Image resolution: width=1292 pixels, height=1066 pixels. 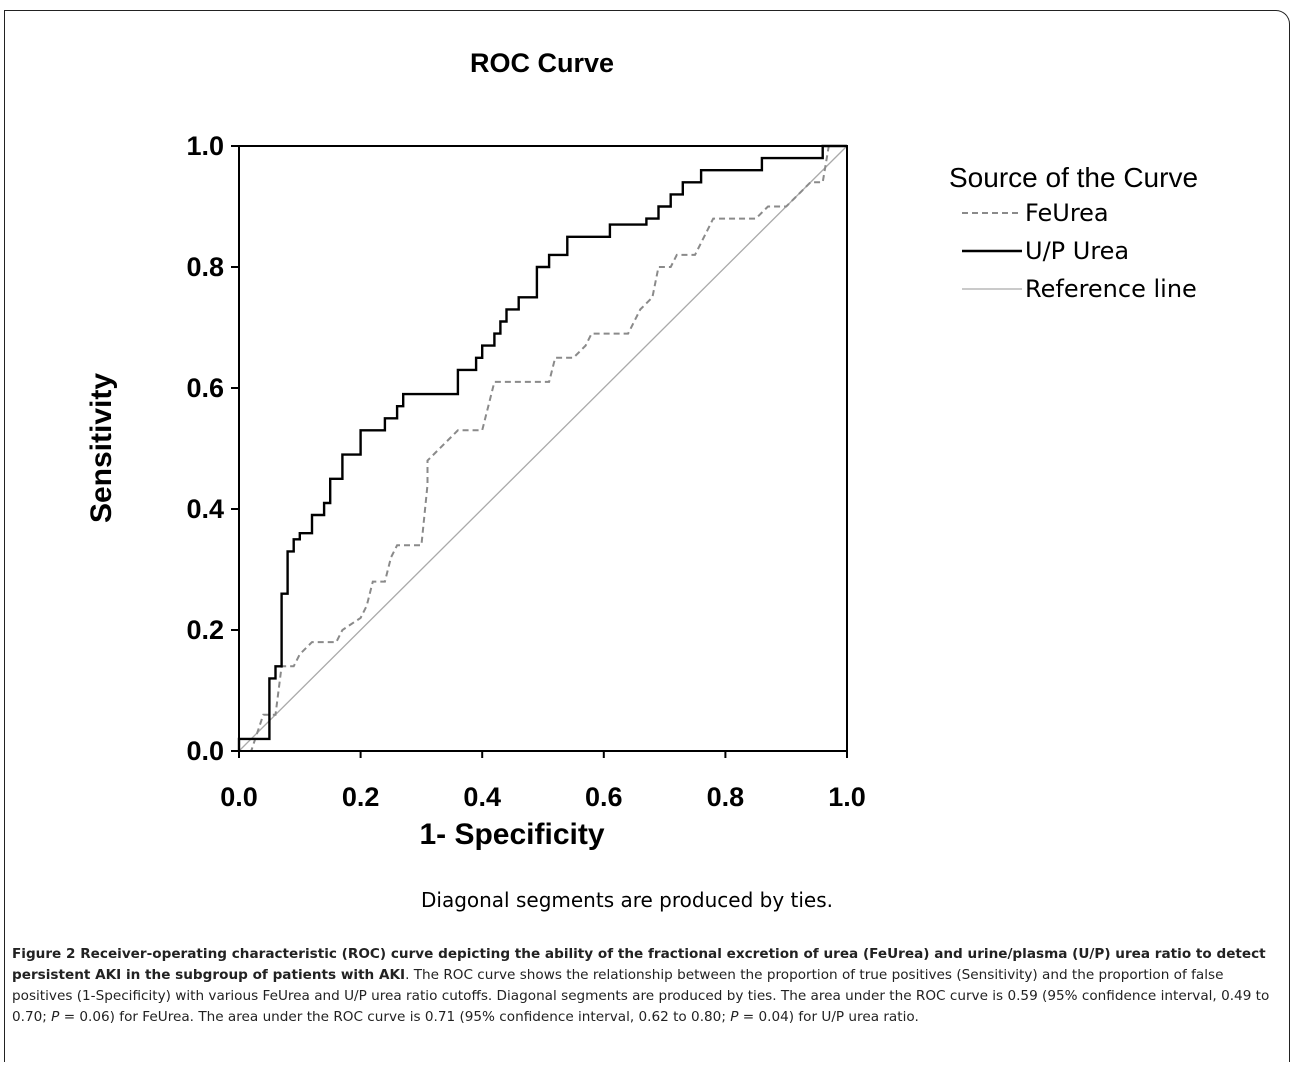 What do you see at coordinates (205, 267) in the screenshot?
I see `y-tick-label-4: 0.8` at bounding box center [205, 267].